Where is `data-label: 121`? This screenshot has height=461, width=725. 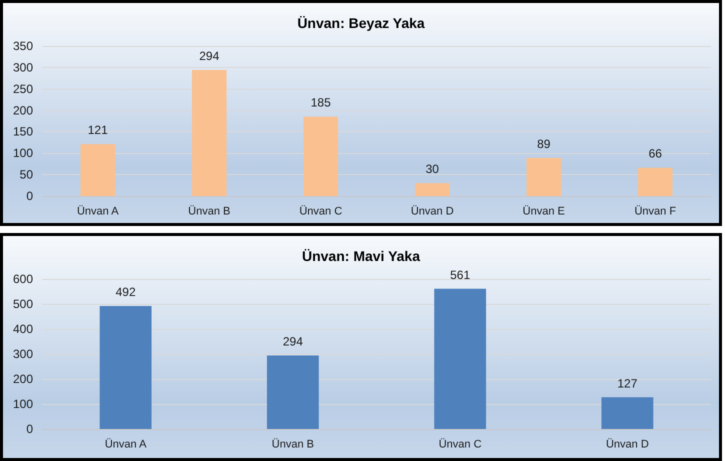 data-label: 121 is located at coordinates (98, 130).